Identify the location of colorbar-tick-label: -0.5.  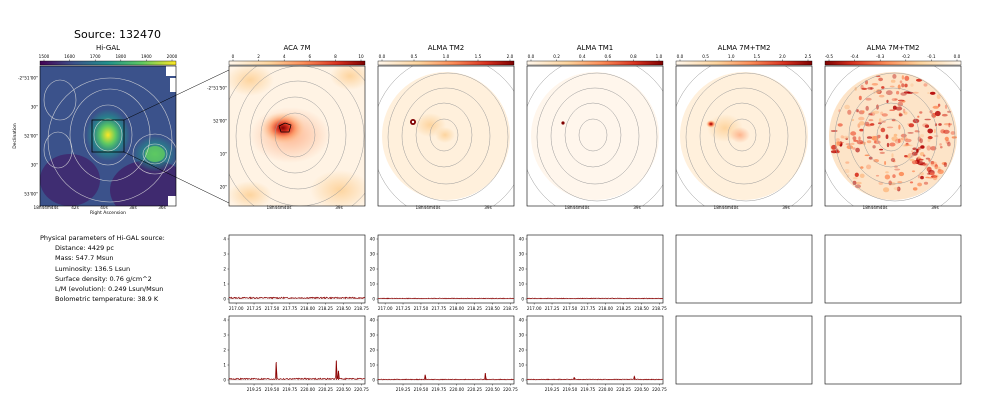
(829, 56).